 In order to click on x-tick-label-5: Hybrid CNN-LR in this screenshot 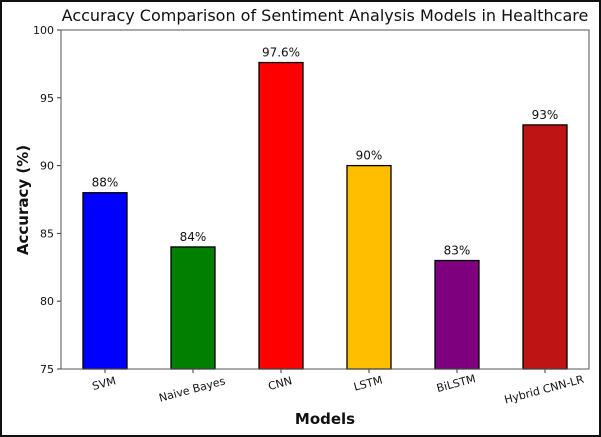, I will do `click(544, 390)`.